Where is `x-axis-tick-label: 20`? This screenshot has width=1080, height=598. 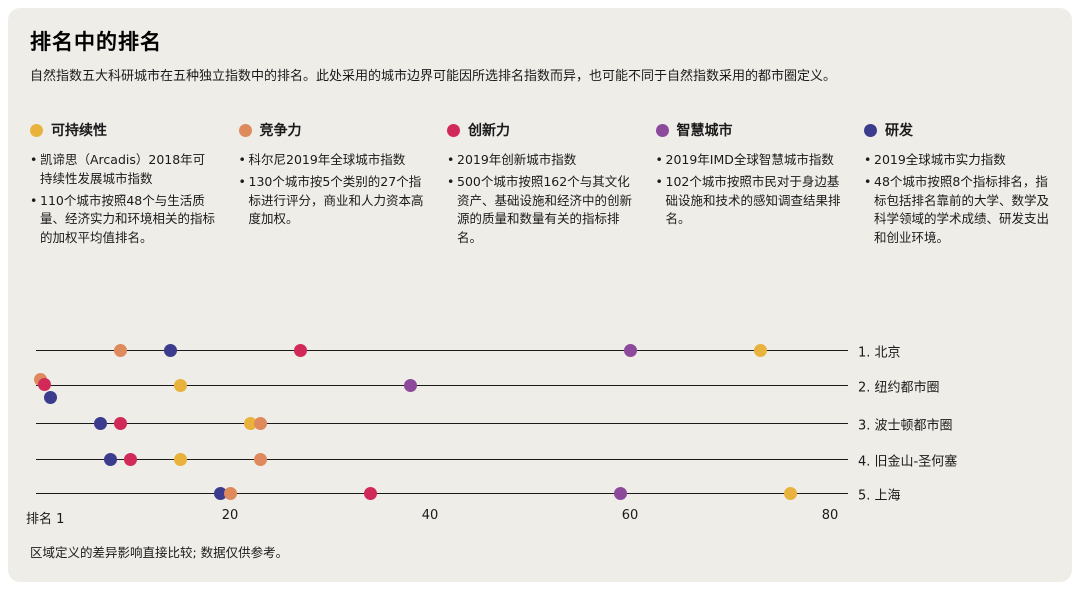
x-axis-tick-label: 20 is located at coordinates (230, 515).